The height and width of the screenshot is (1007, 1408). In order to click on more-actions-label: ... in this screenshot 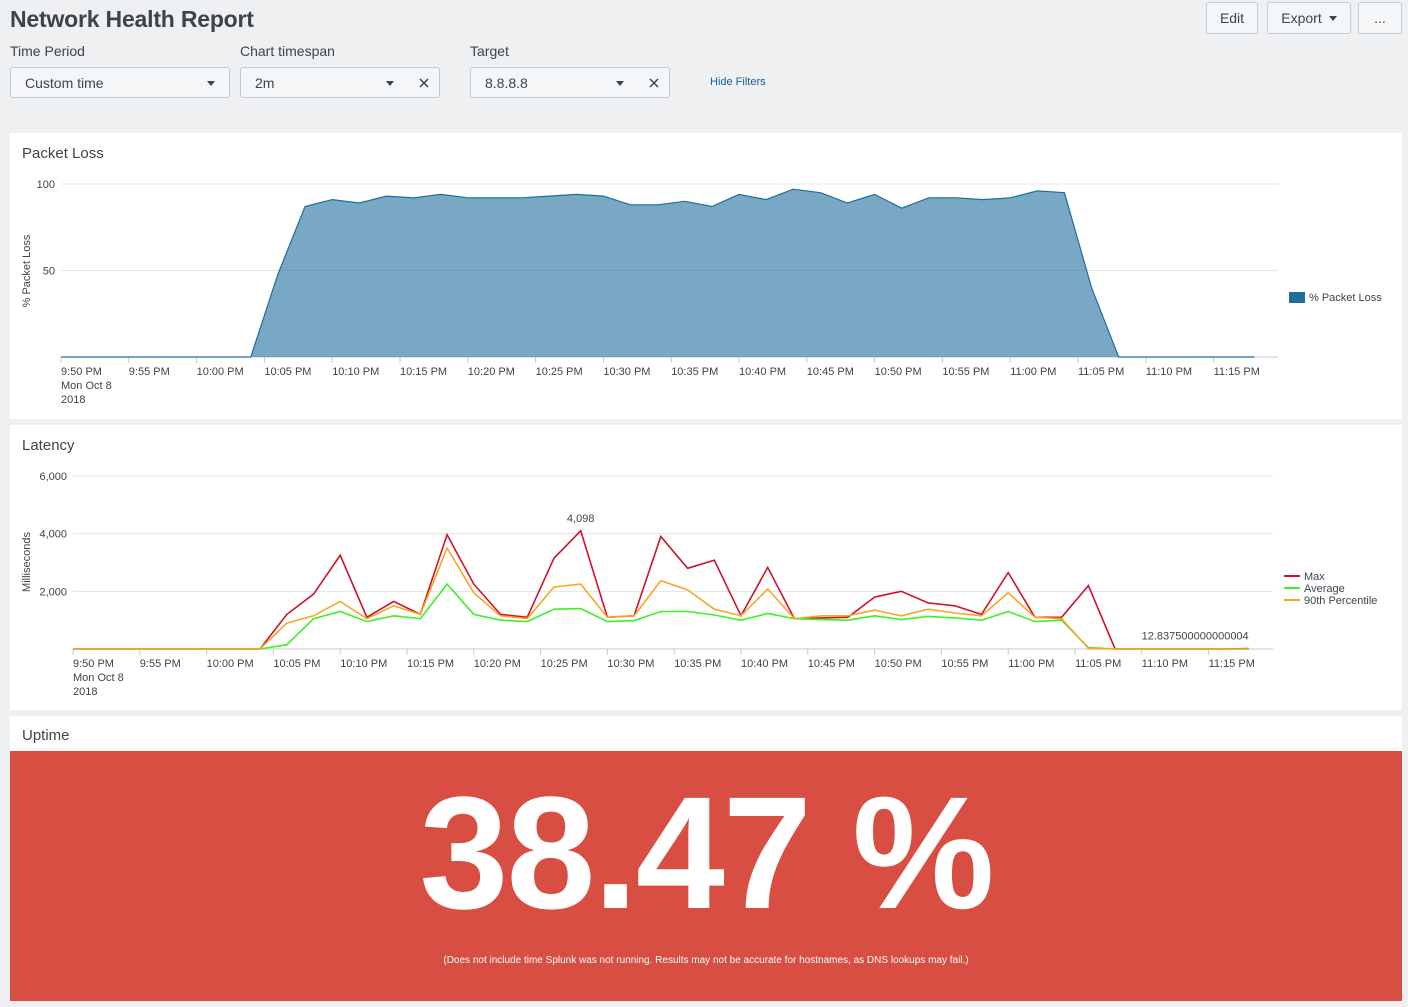, I will do `click(1380, 18)`.